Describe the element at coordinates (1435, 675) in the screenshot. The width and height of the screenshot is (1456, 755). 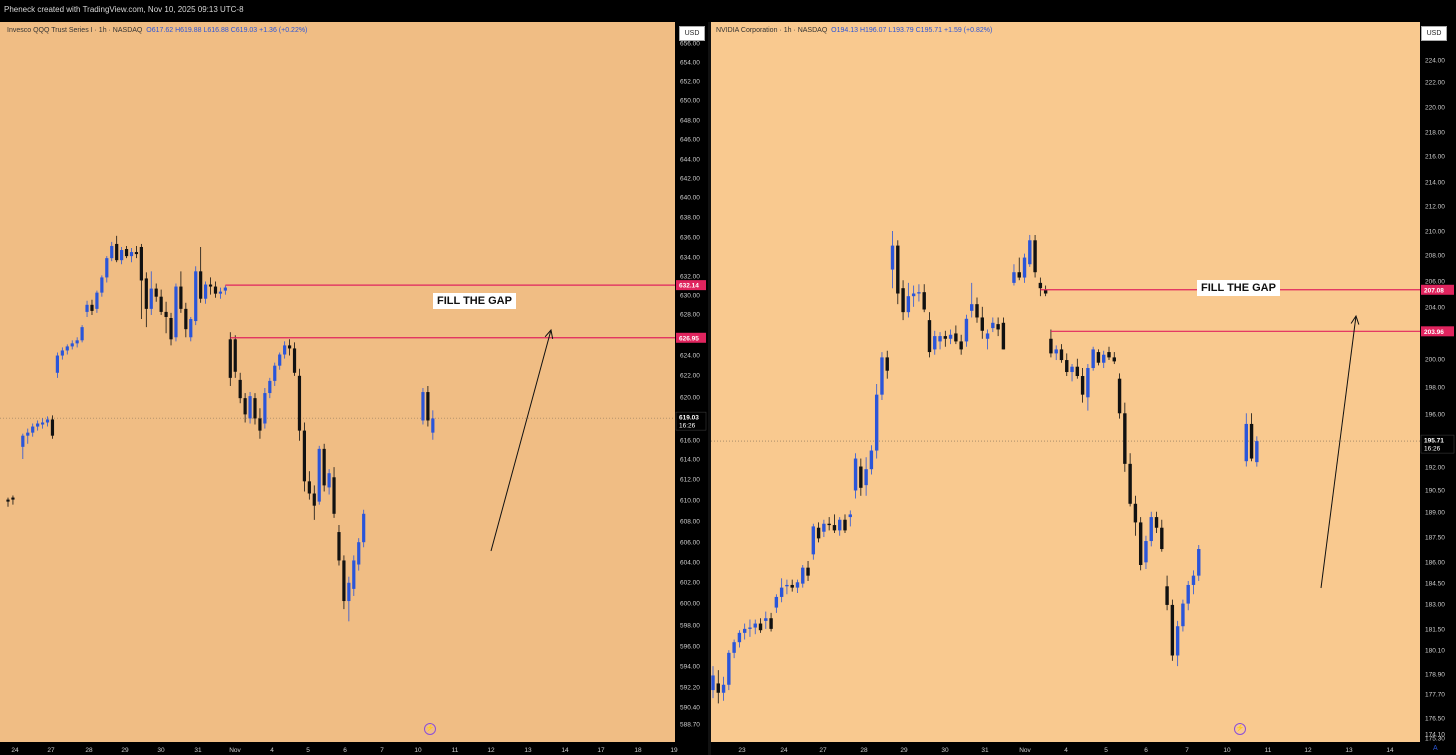
I see `price-tick-label: 178.90` at that location.